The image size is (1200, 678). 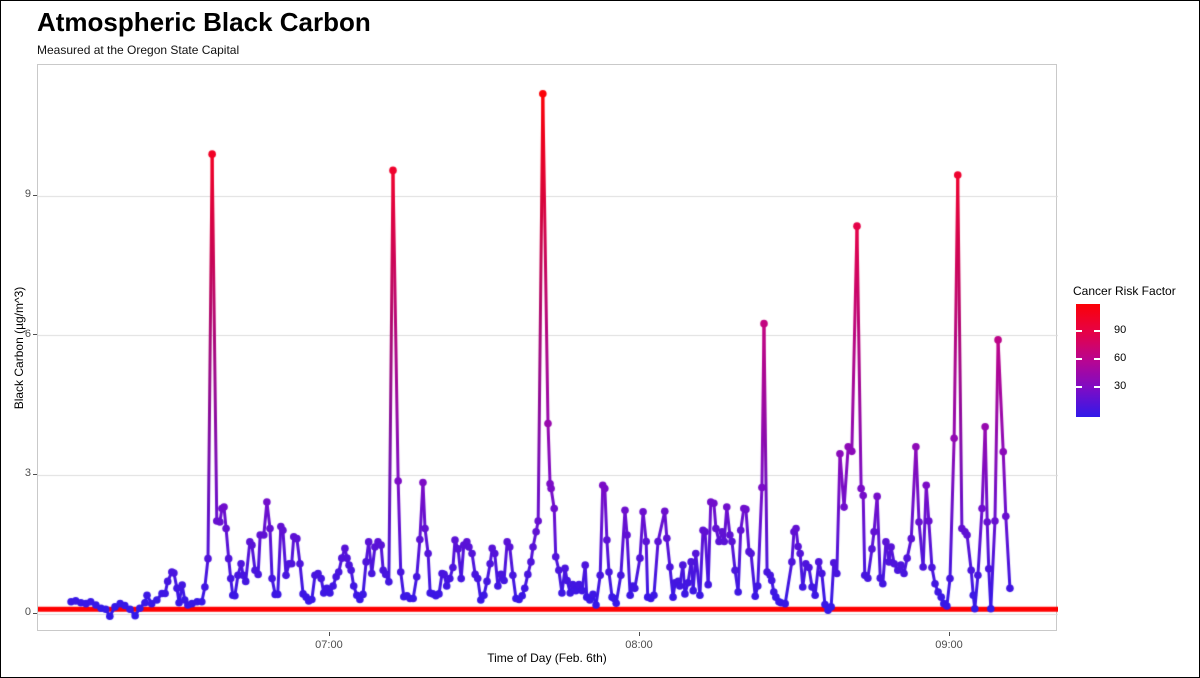 What do you see at coordinates (27, 473) in the screenshot?
I see `y-tick-label: 3` at bounding box center [27, 473].